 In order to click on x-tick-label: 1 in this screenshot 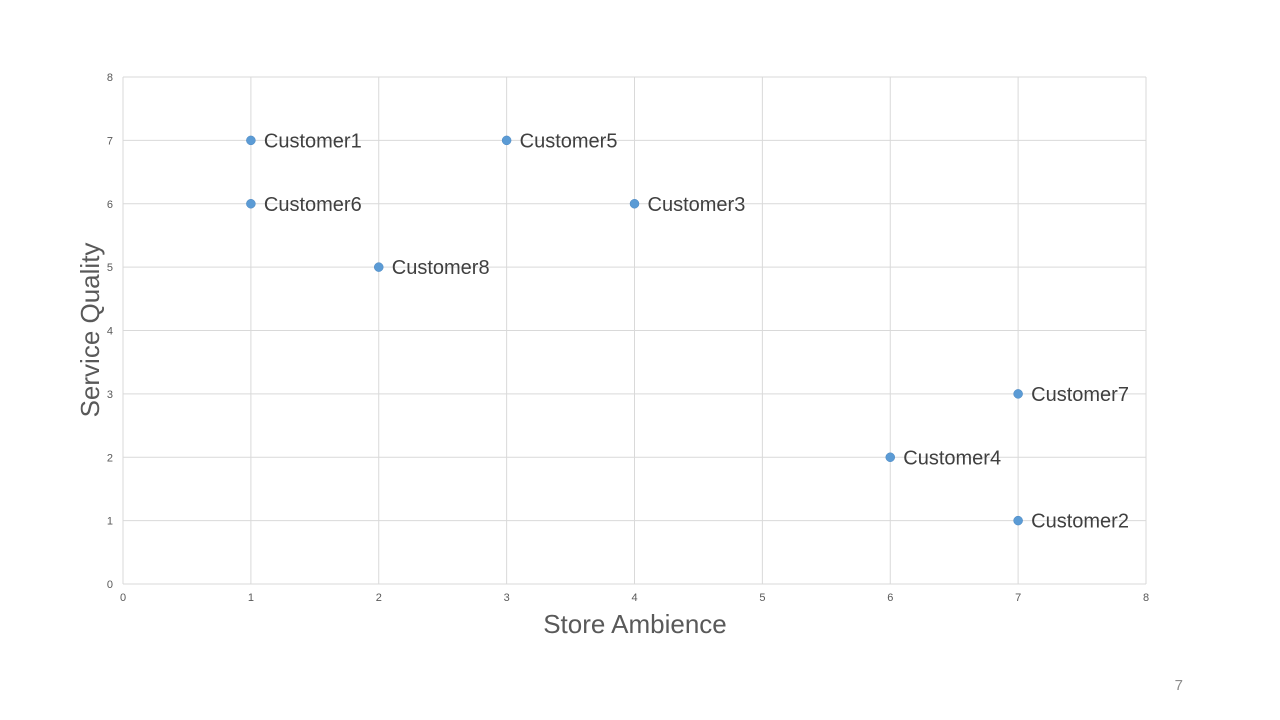, I will do `click(251, 598)`.